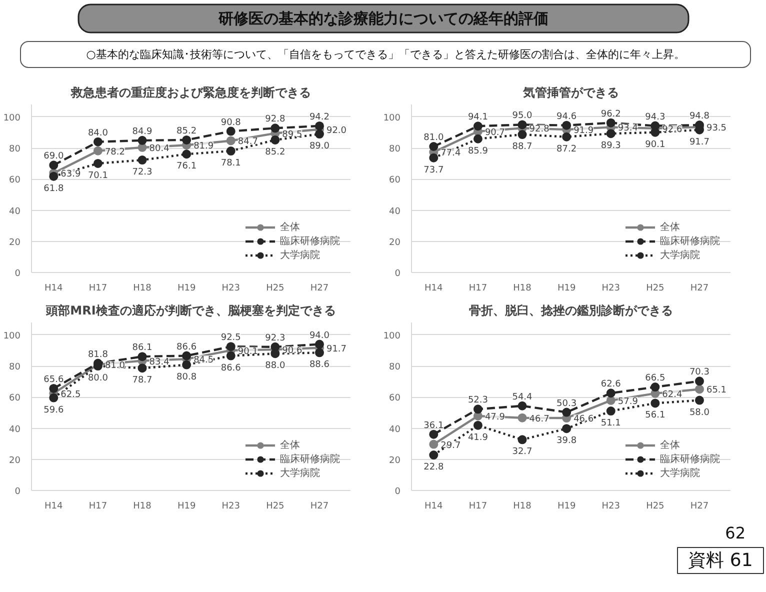 This screenshot has height=592, width=766. I want to click on legend-label: 大学病院, so click(300, 255).